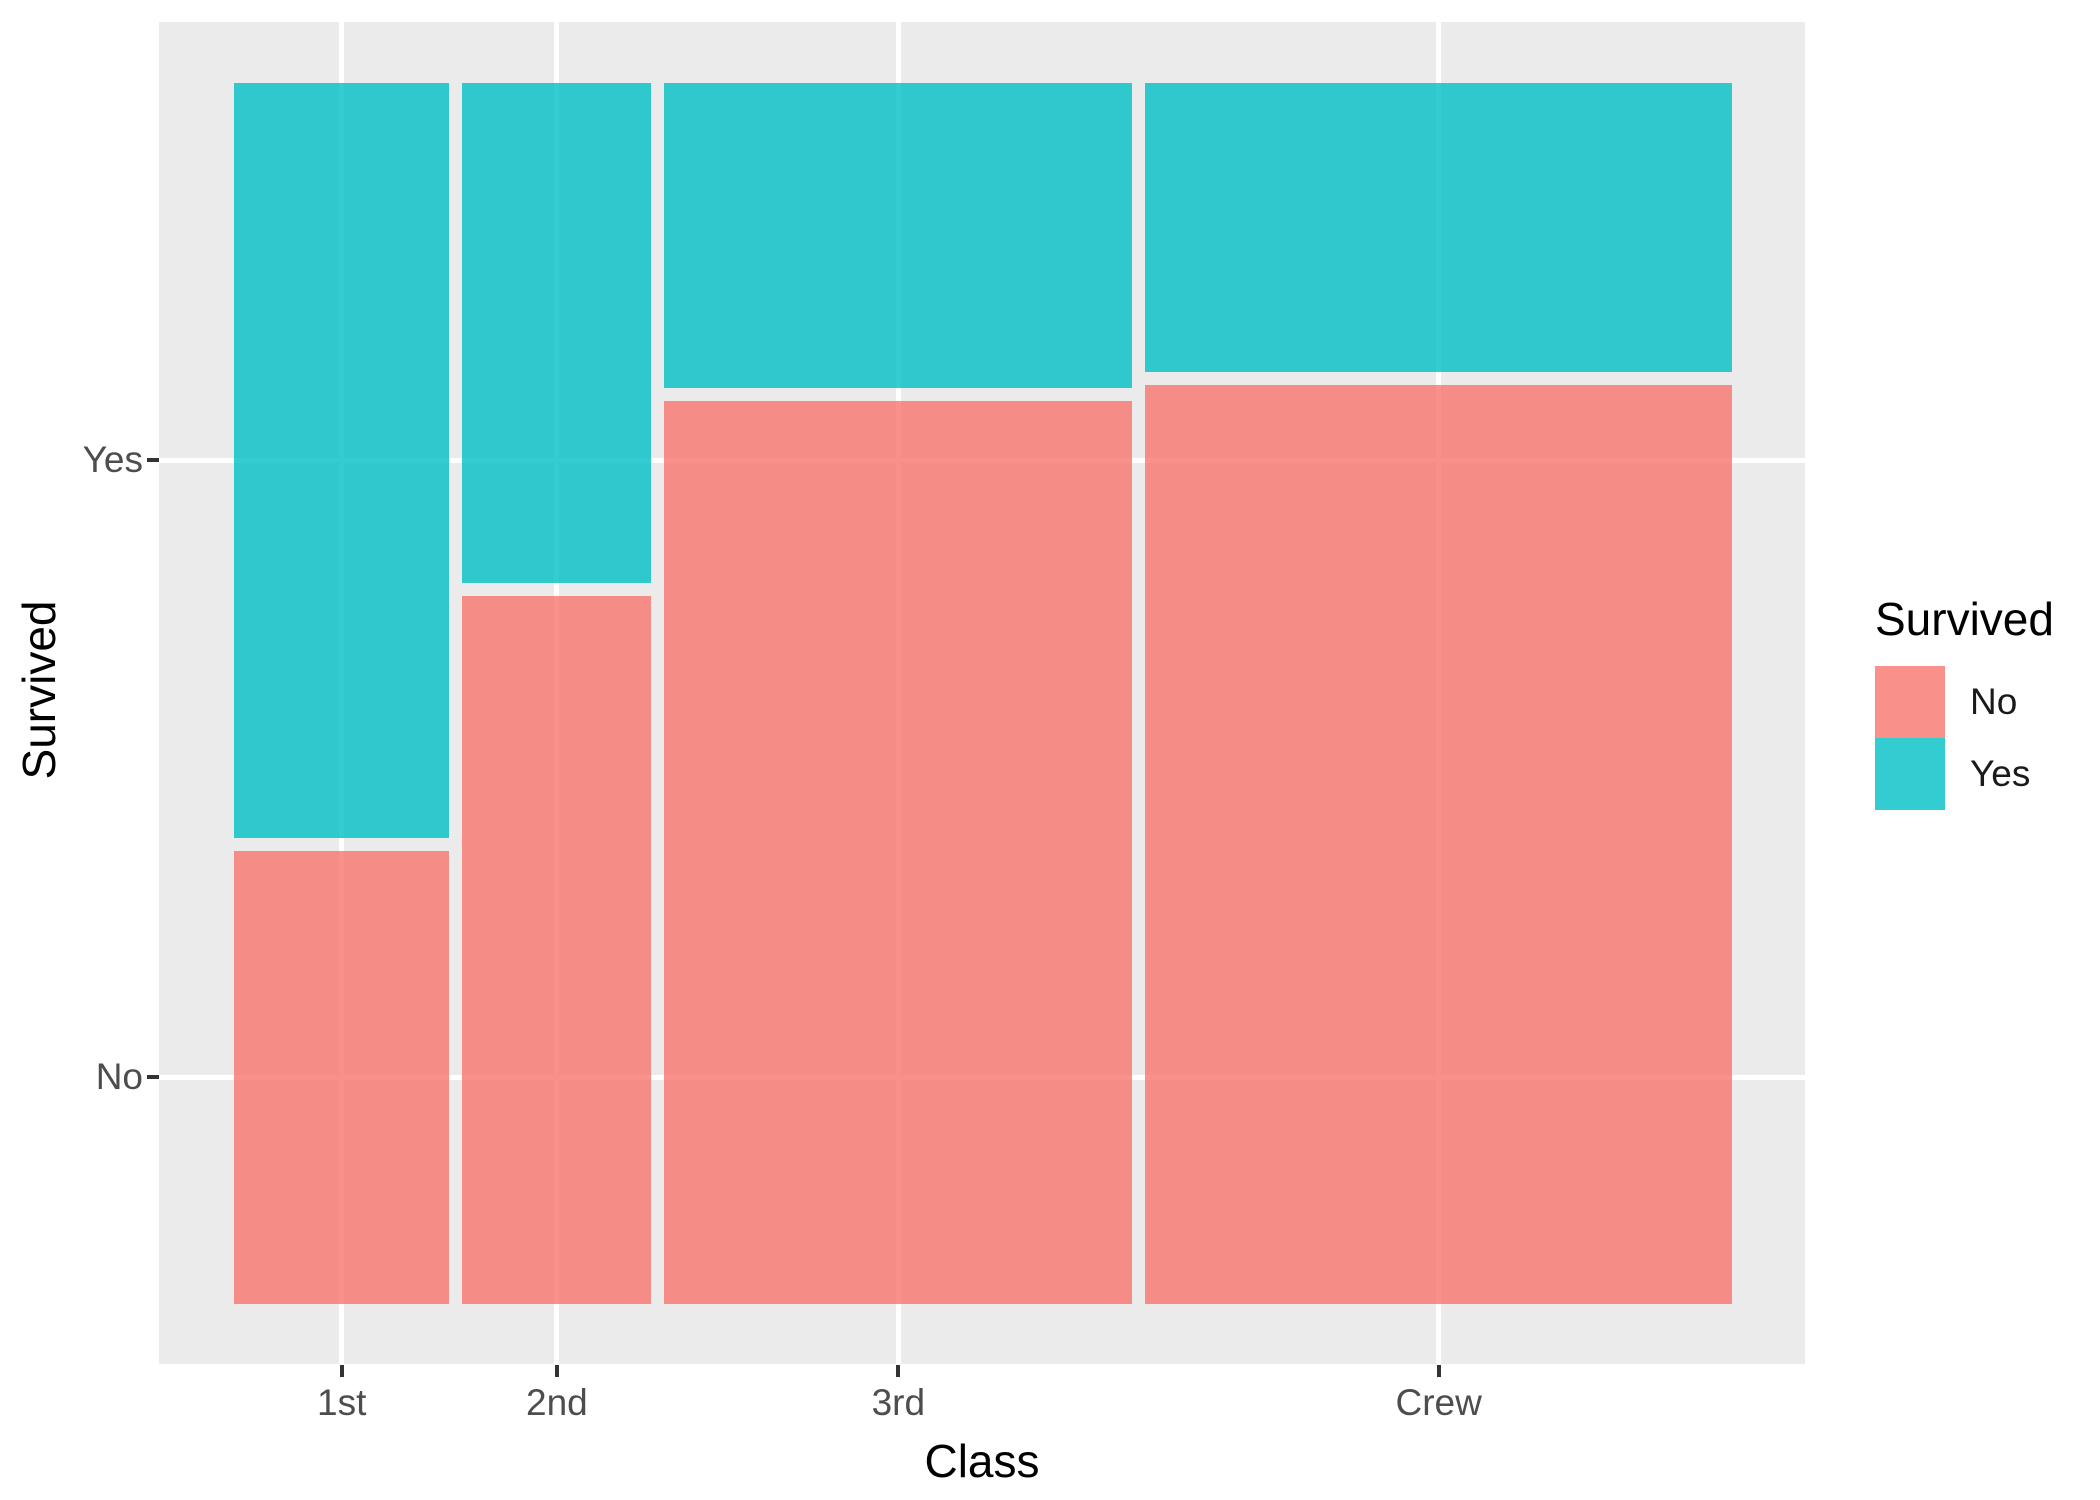 The height and width of the screenshot is (1500, 2100). What do you see at coordinates (898, 1371) in the screenshot?
I see `x-tick-mark-3rd` at bounding box center [898, 1371].